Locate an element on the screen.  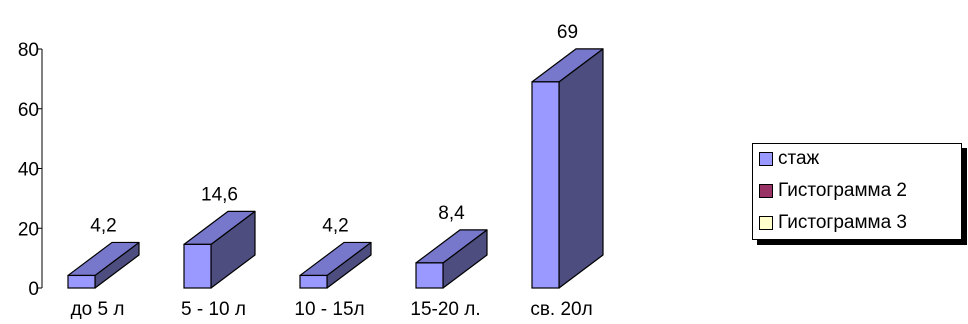
legend: стаж Гистограмма 2 Гистограмма 3 is located at coordinates (859, 194).